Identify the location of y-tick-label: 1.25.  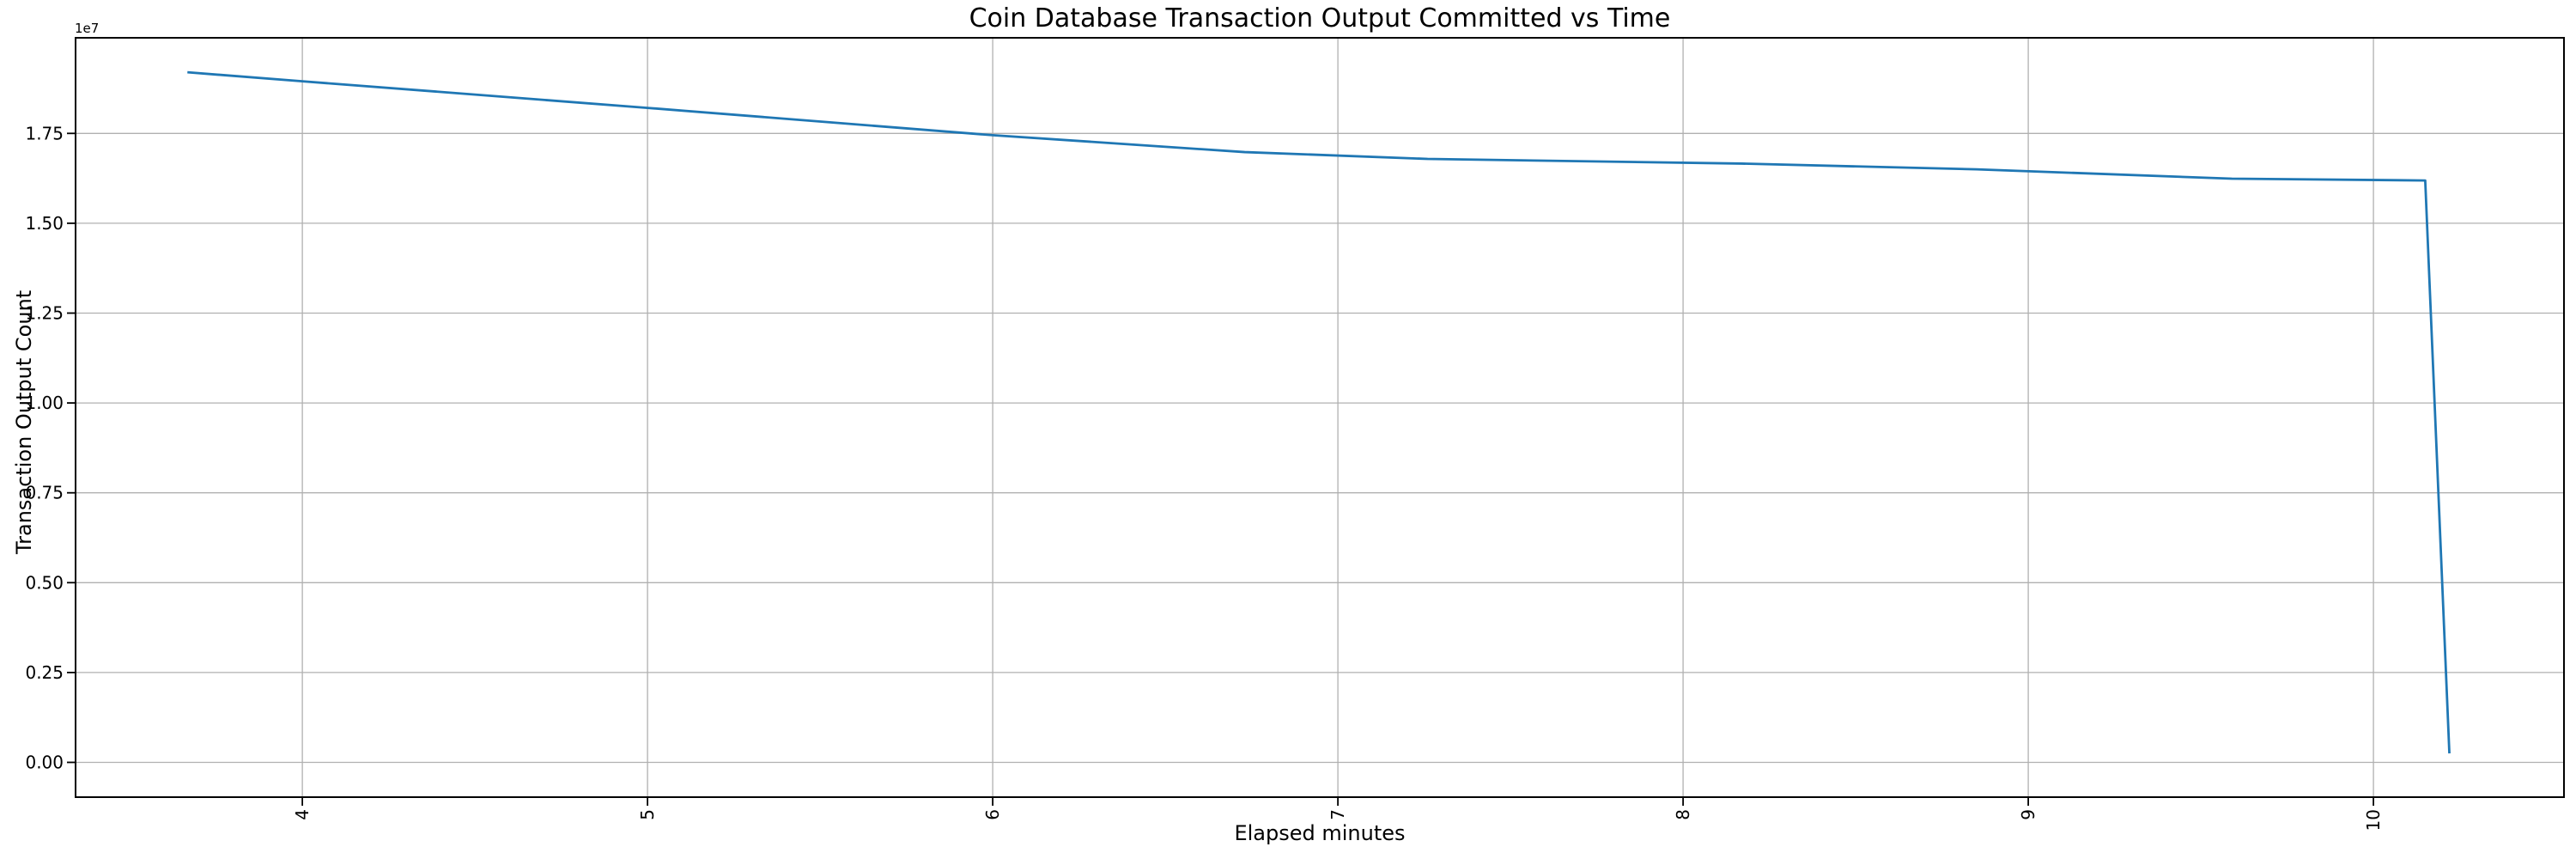
(44, 313).